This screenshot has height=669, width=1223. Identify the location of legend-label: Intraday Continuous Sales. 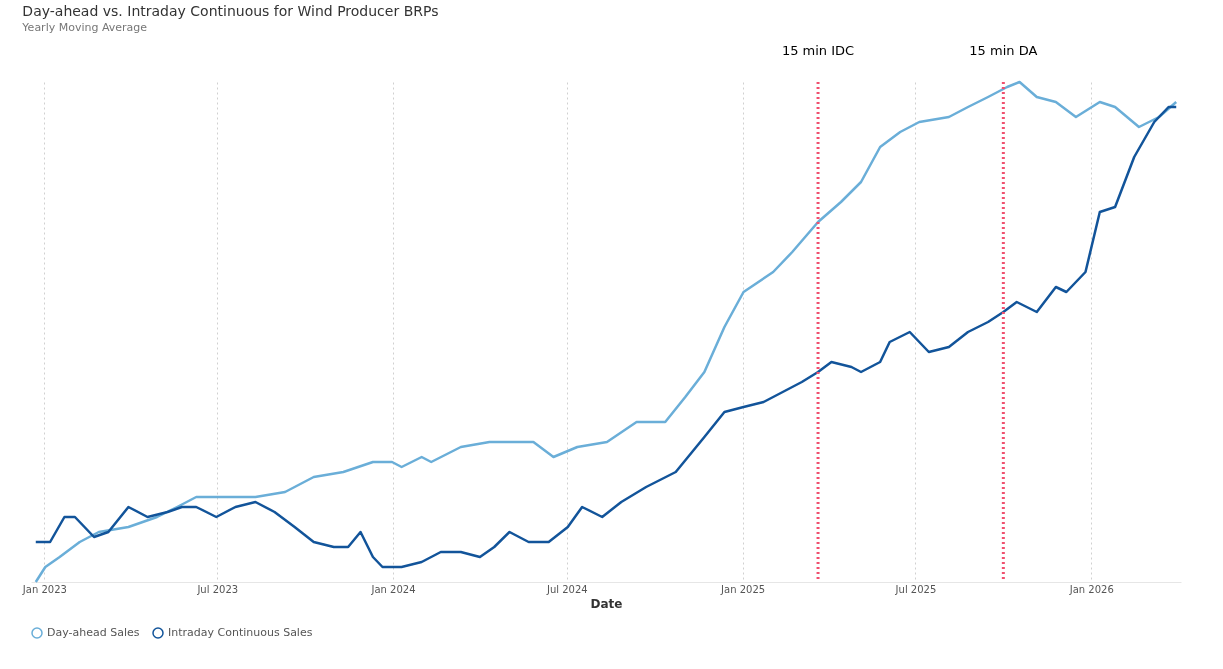
(240, 632).